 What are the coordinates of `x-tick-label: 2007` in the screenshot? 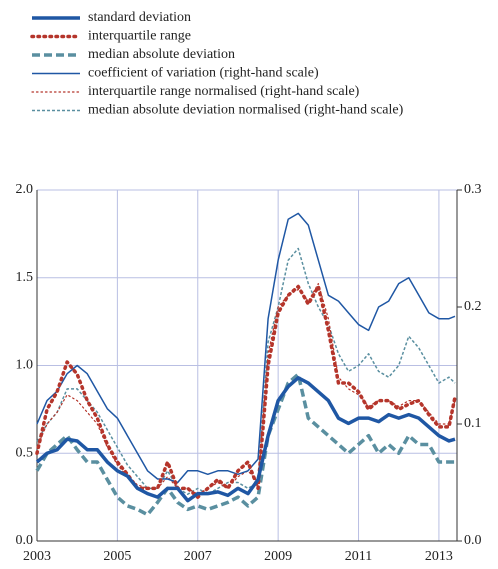 It's located at (198, 556).